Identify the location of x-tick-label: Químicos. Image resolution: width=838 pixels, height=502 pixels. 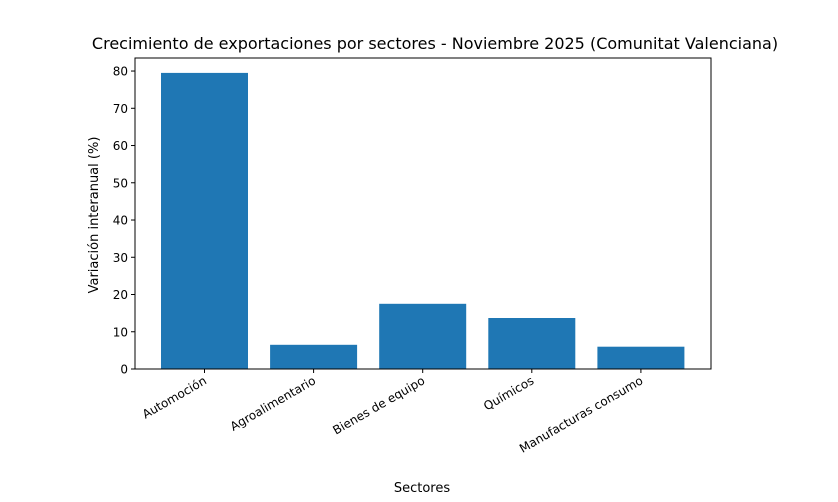
(508, 393).